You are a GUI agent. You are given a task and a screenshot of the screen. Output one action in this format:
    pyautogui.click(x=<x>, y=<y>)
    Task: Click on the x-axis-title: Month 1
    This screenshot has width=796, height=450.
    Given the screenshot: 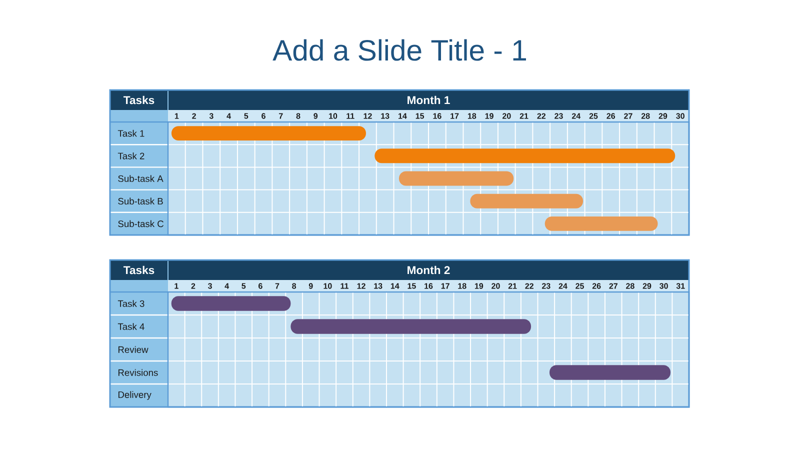 What is the action you would take?
    pyautogui.click(x=429, y=100)
    